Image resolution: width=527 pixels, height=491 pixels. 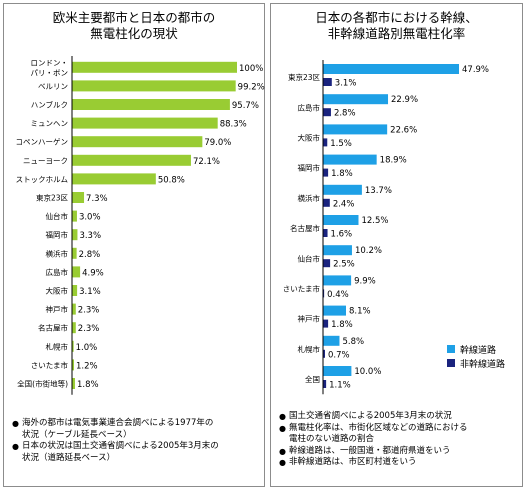 I want to click on right-category-label: 広島市, so click(x=309, y=107).